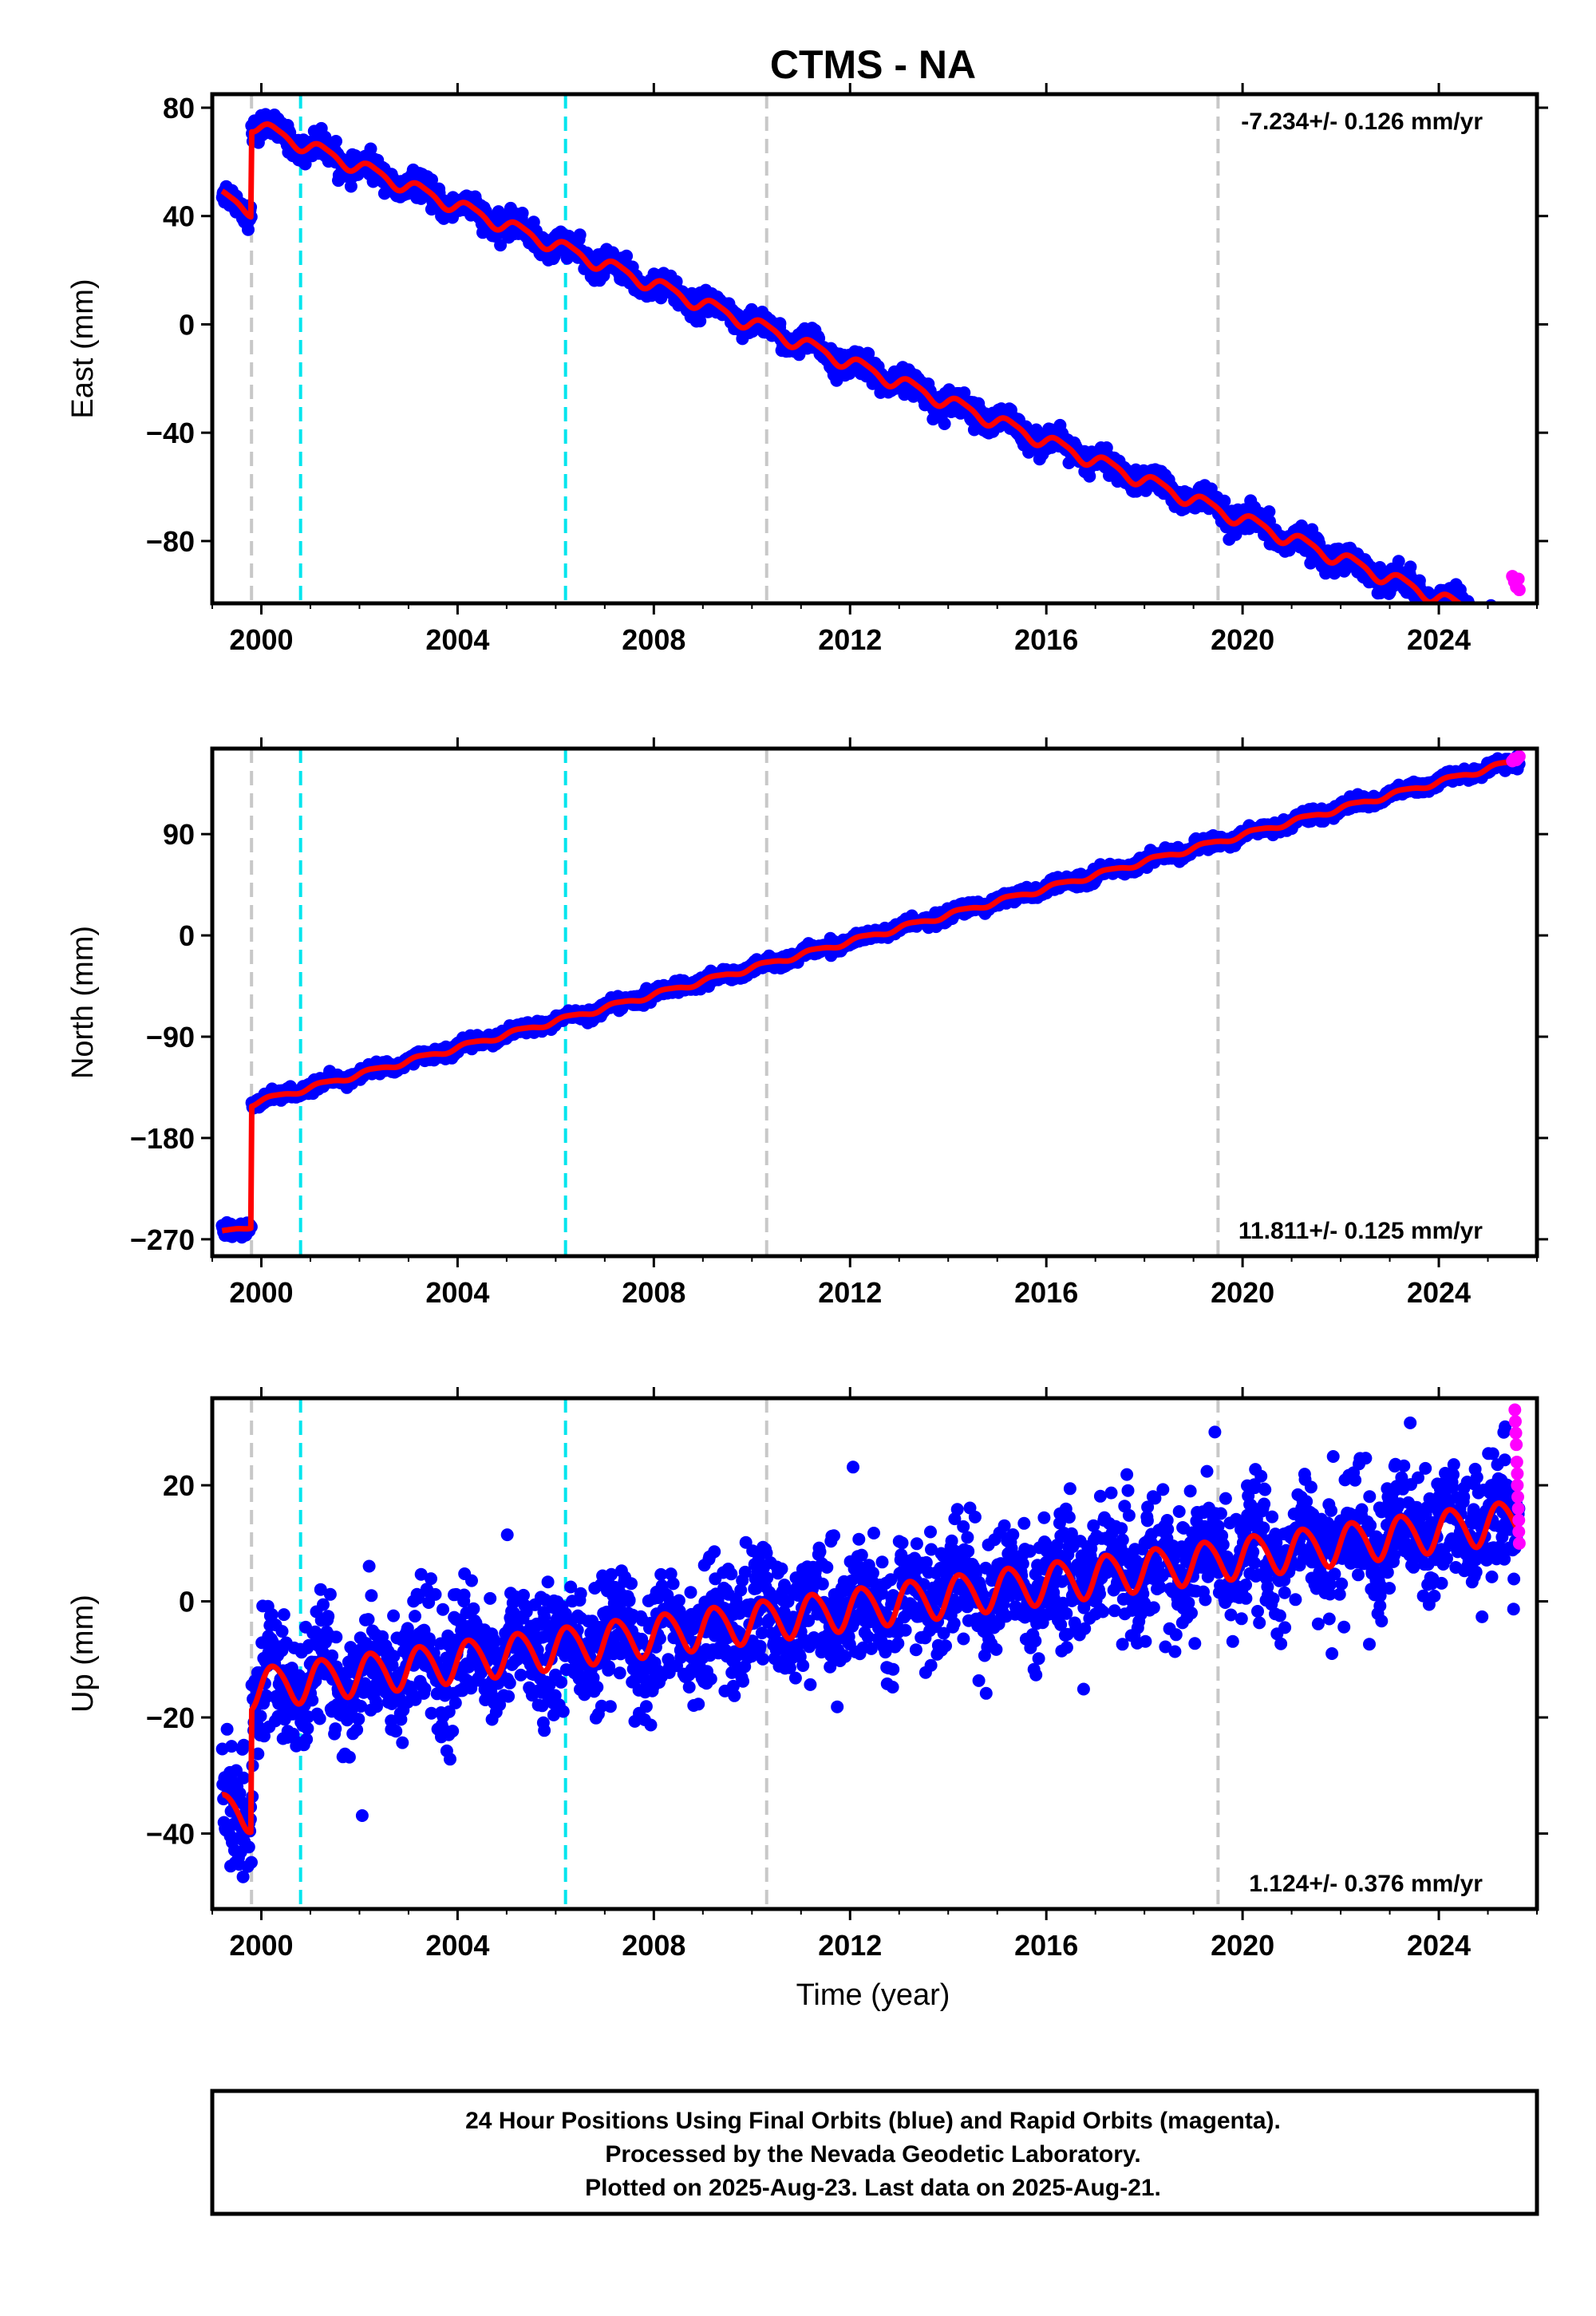 This screenshot has height=2316, width=1596. What do you see at coordinates (179, 108) in the screenshot?
I see `y-tick-label: 80` at bounding box center [179, 108].